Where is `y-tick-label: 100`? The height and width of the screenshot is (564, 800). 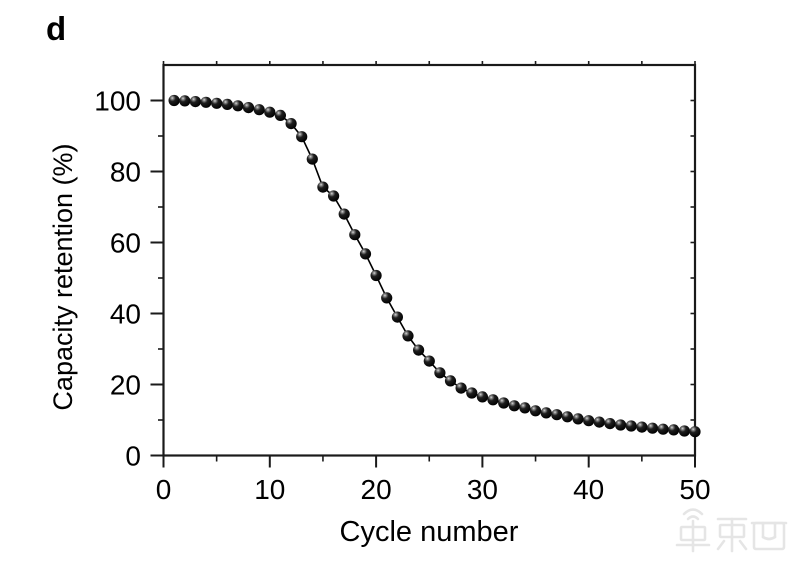
y-tick-label: 100 is located at coordinates (117, 101).